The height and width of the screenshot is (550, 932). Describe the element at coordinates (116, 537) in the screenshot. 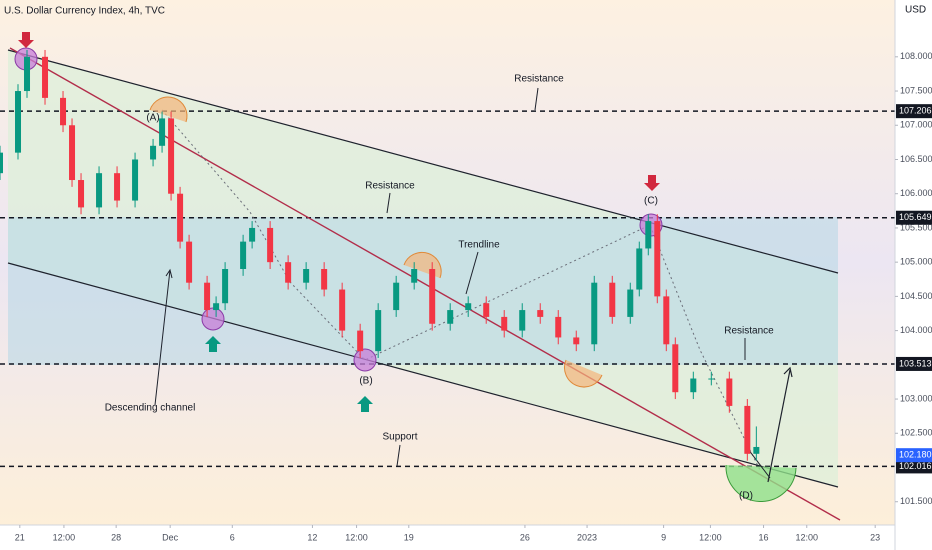

I see `x-tick-label: 28` at that location.